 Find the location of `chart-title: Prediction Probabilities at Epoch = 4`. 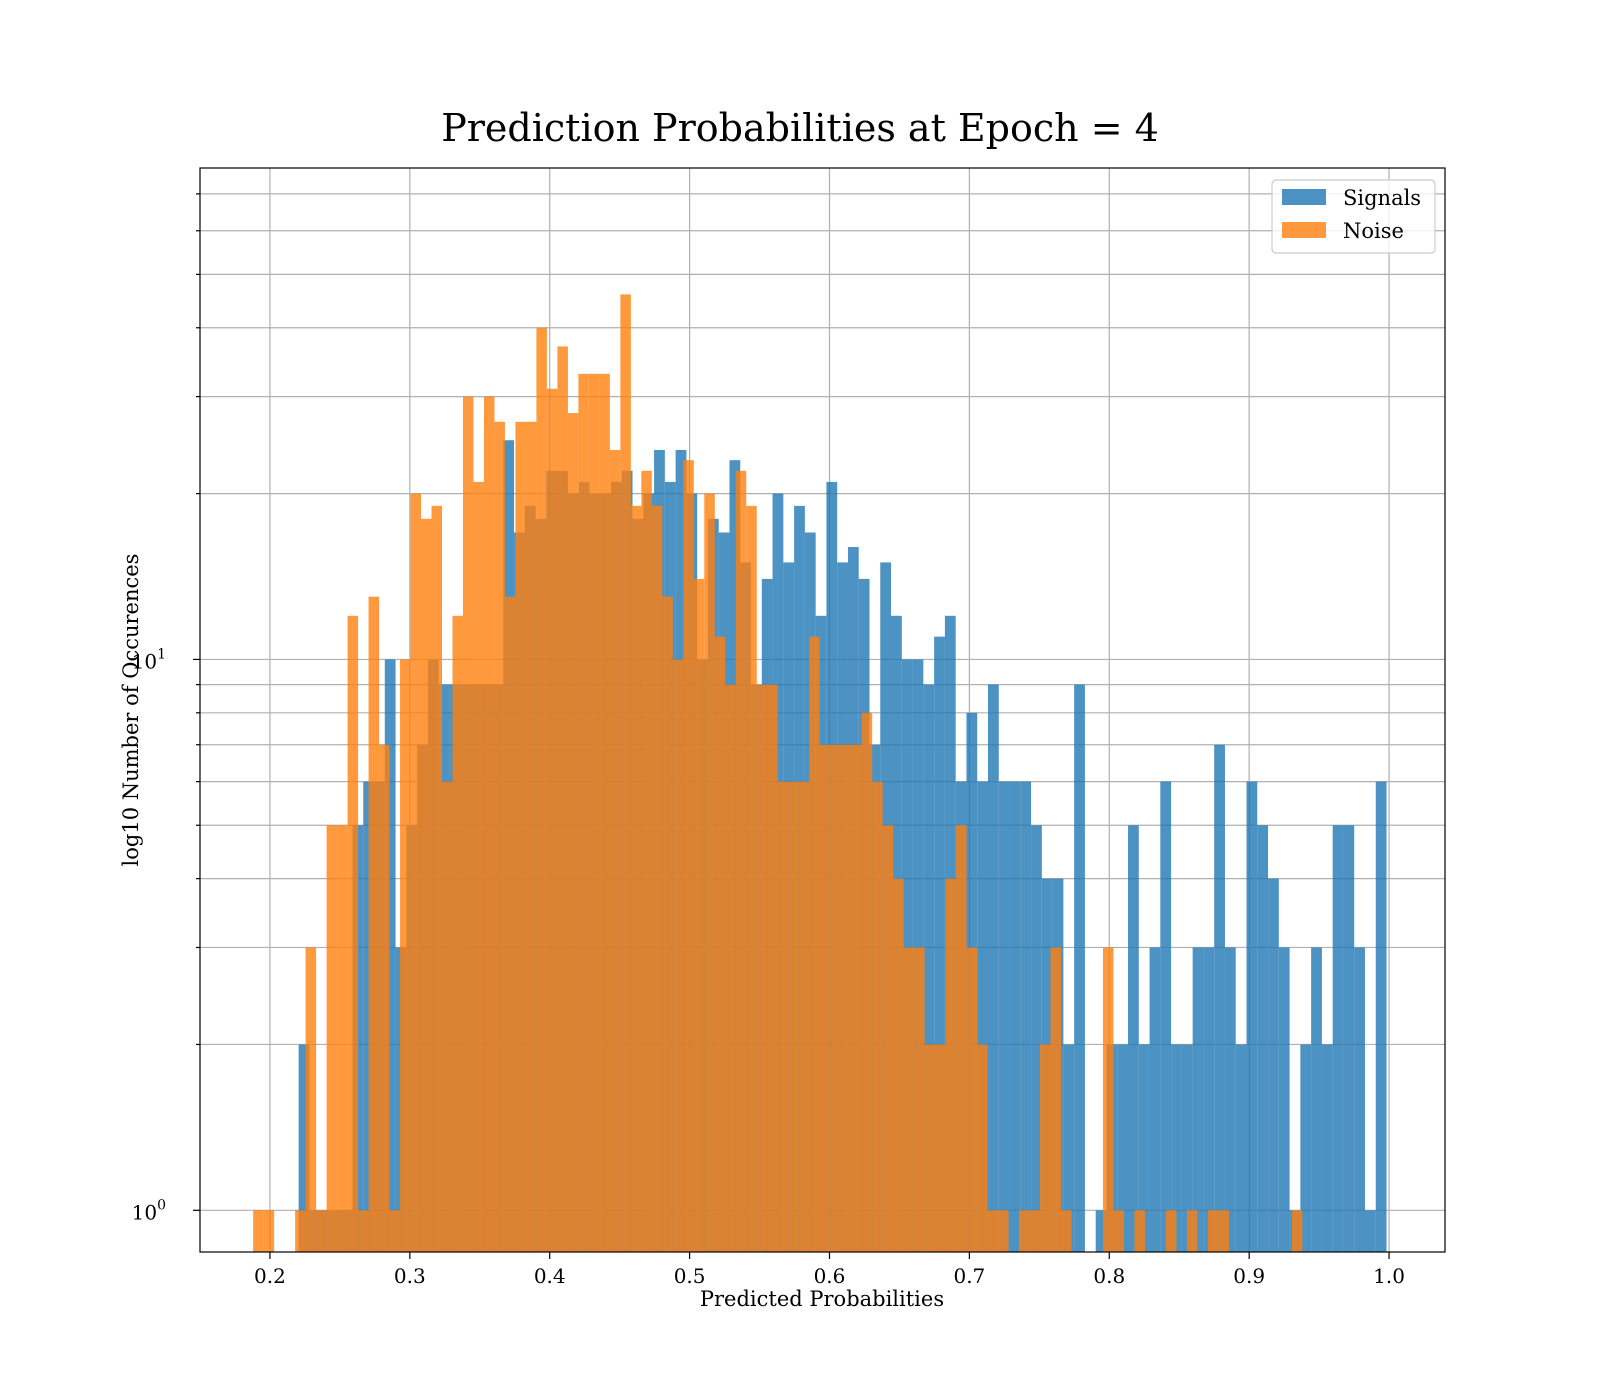

chart-title: Prediction Probabilities at Epoch = 4 is located at coordinates (800, 128).